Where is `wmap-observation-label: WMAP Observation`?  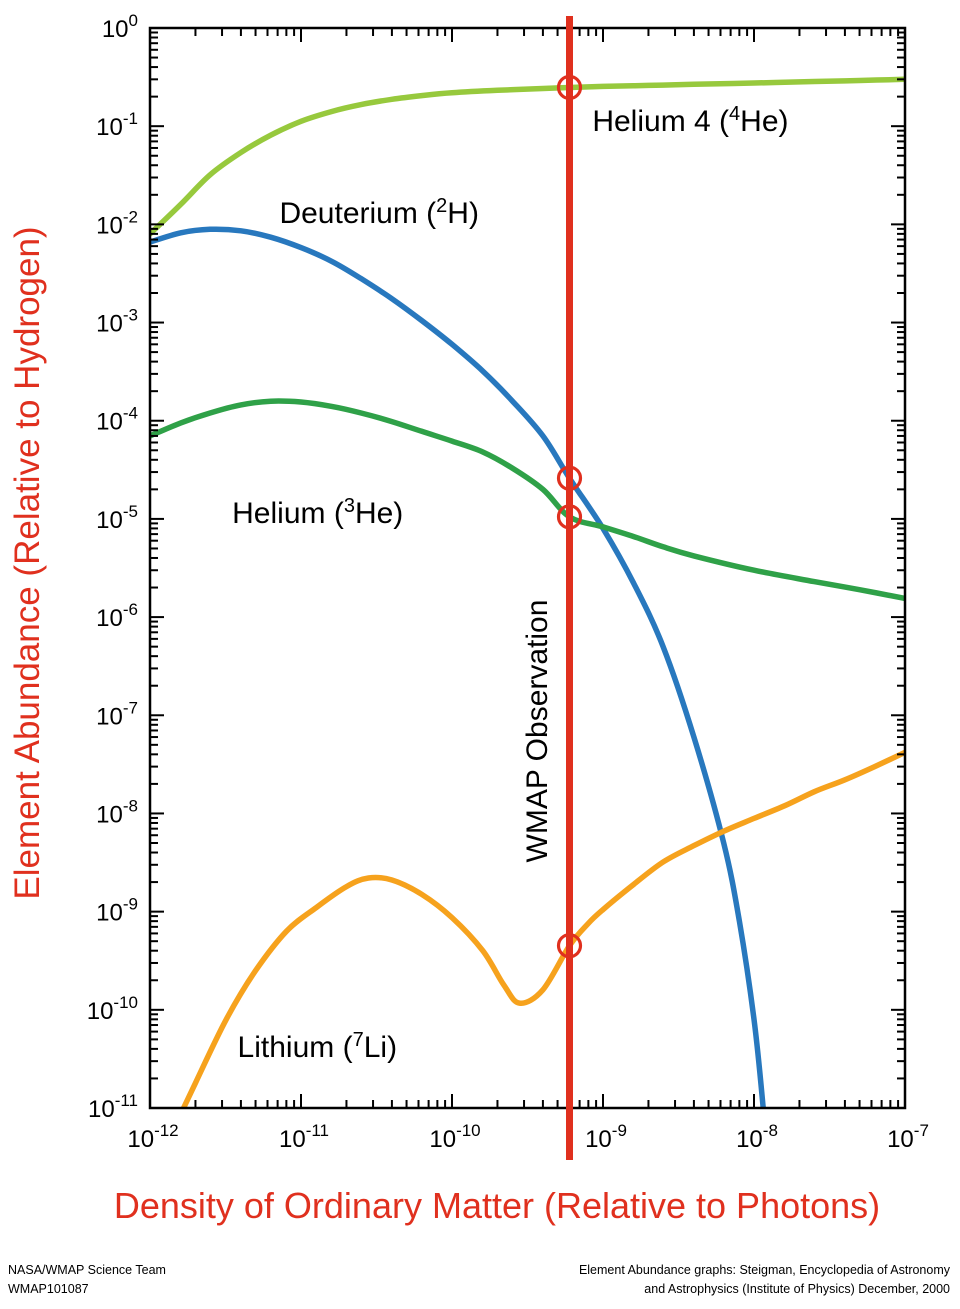
wmap-observation-label: WMAP Observation is located at coordinates (538, 731).